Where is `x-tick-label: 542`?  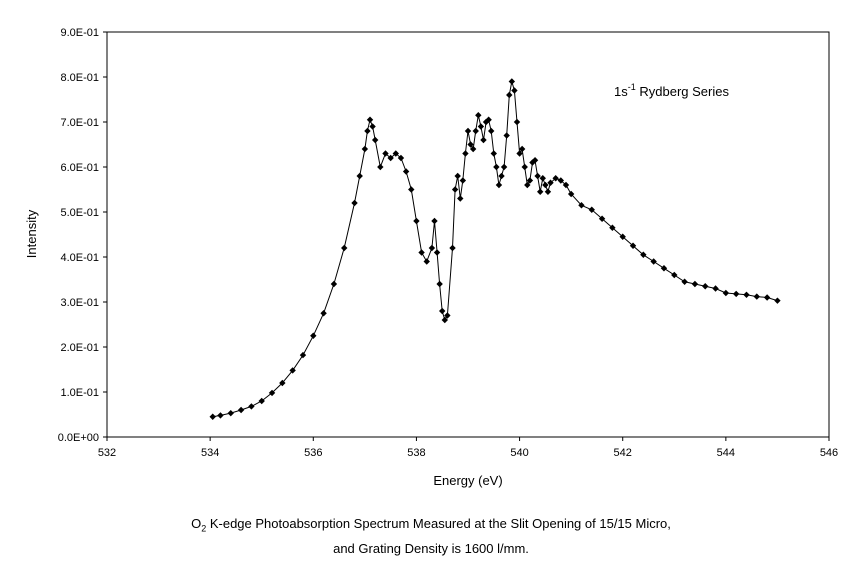
x-tick-label: 542 is located at coordinates (623, 453).